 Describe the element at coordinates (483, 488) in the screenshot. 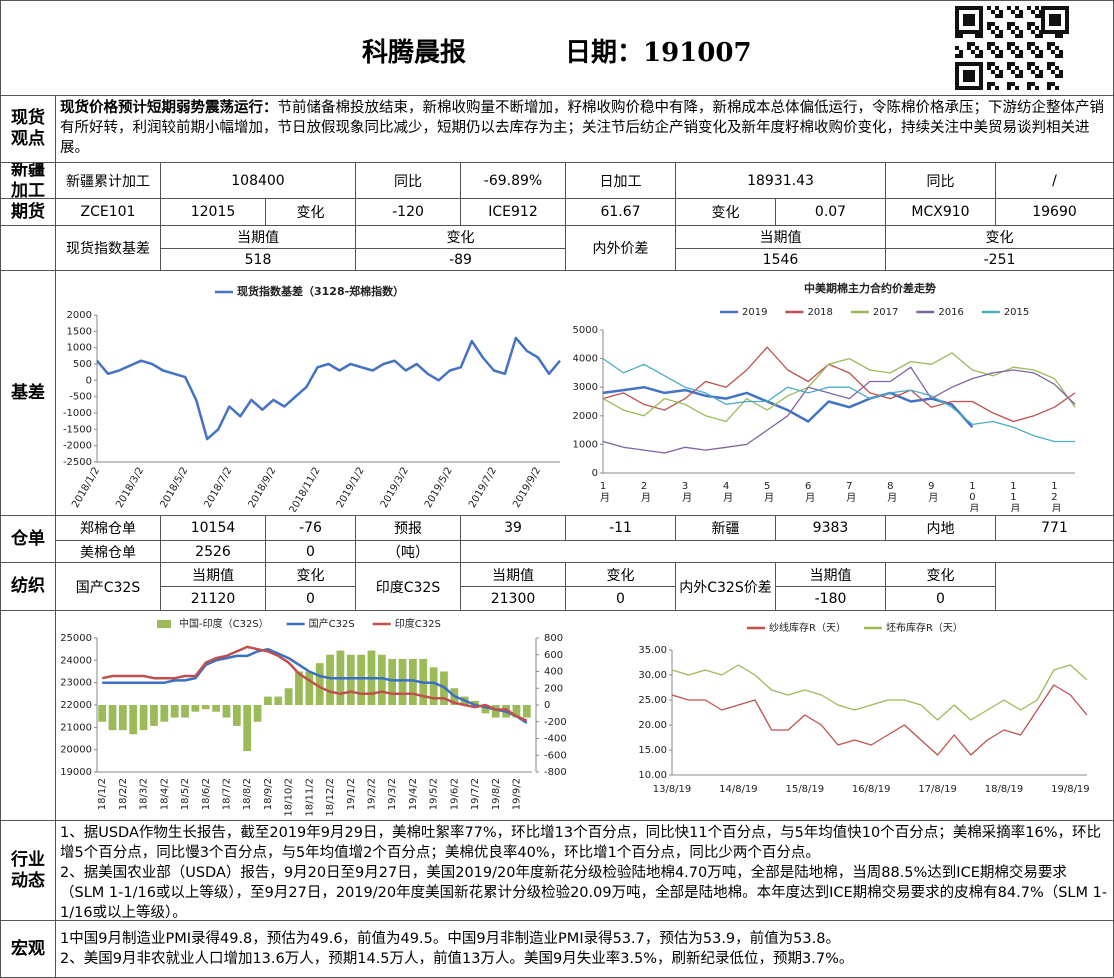

I see `x-tick-label: 2019/7/2` at that location.